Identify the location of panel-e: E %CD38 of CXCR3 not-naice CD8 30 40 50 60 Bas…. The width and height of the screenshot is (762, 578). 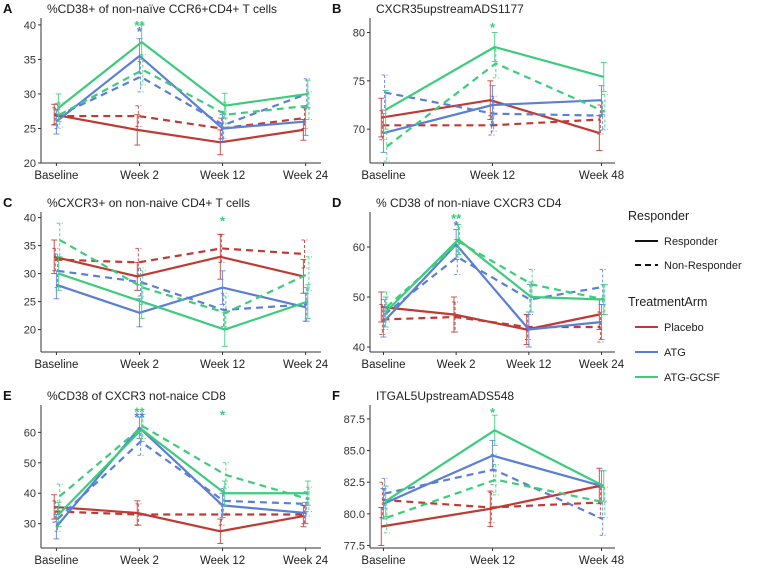
(166, 477).